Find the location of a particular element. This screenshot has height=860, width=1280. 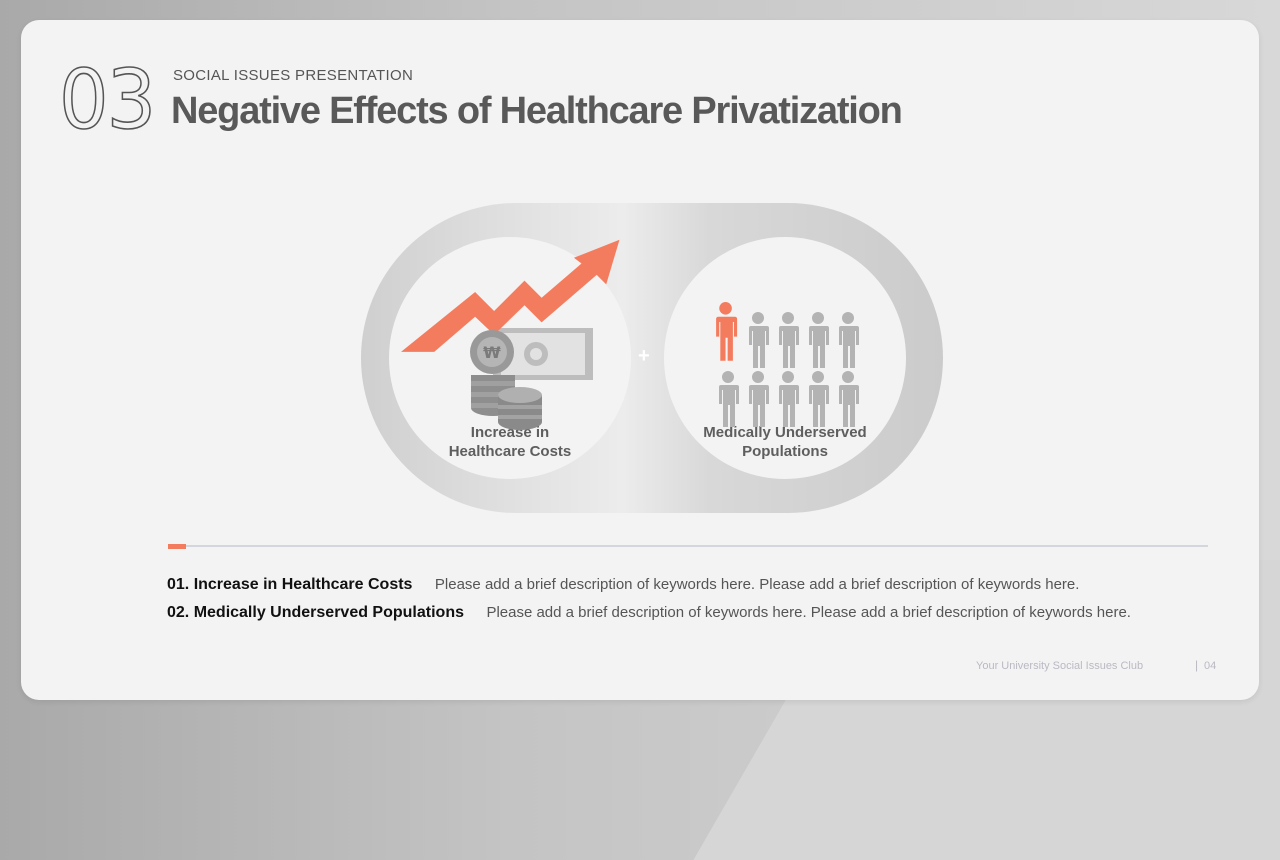

slide-subtitle: SOCIAL ISSUES PRESENTATION is located at coordinates (293, 75).